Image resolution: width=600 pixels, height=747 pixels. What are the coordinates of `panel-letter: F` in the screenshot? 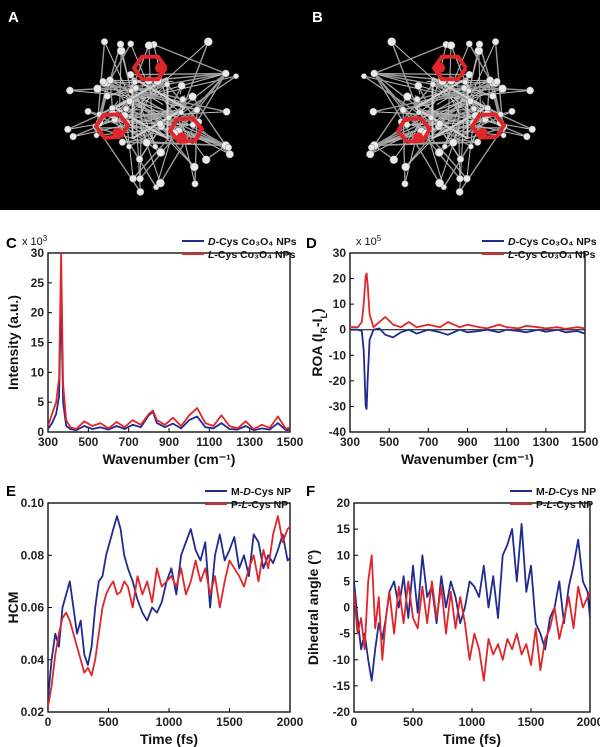 It's located at (310, 491).